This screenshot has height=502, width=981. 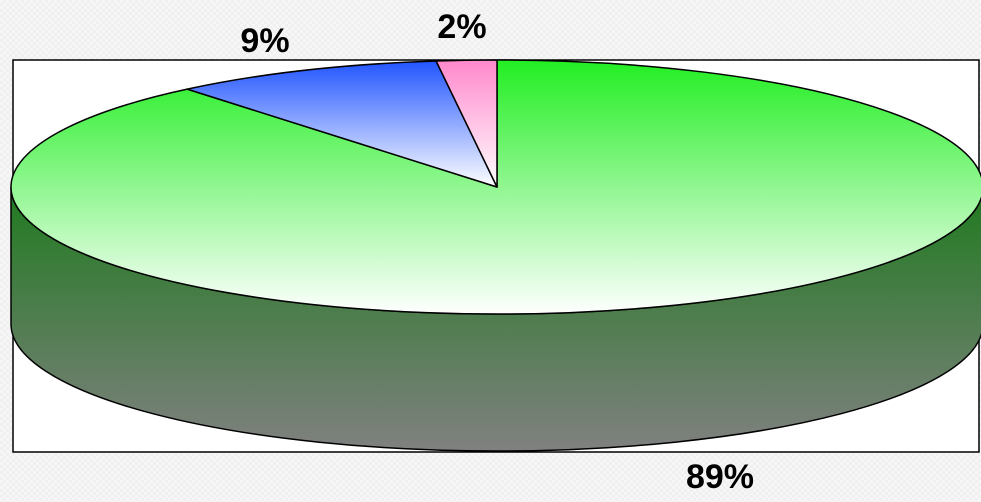 I want to click on slice-label: 9%, so click(x=264, y=41).